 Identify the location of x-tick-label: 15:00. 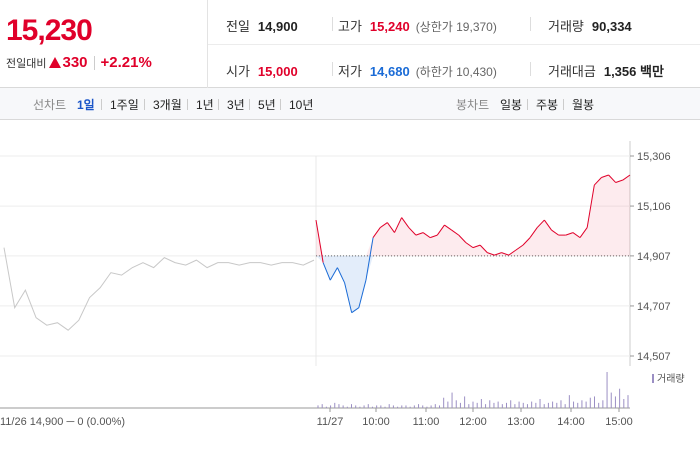
(619, 422).